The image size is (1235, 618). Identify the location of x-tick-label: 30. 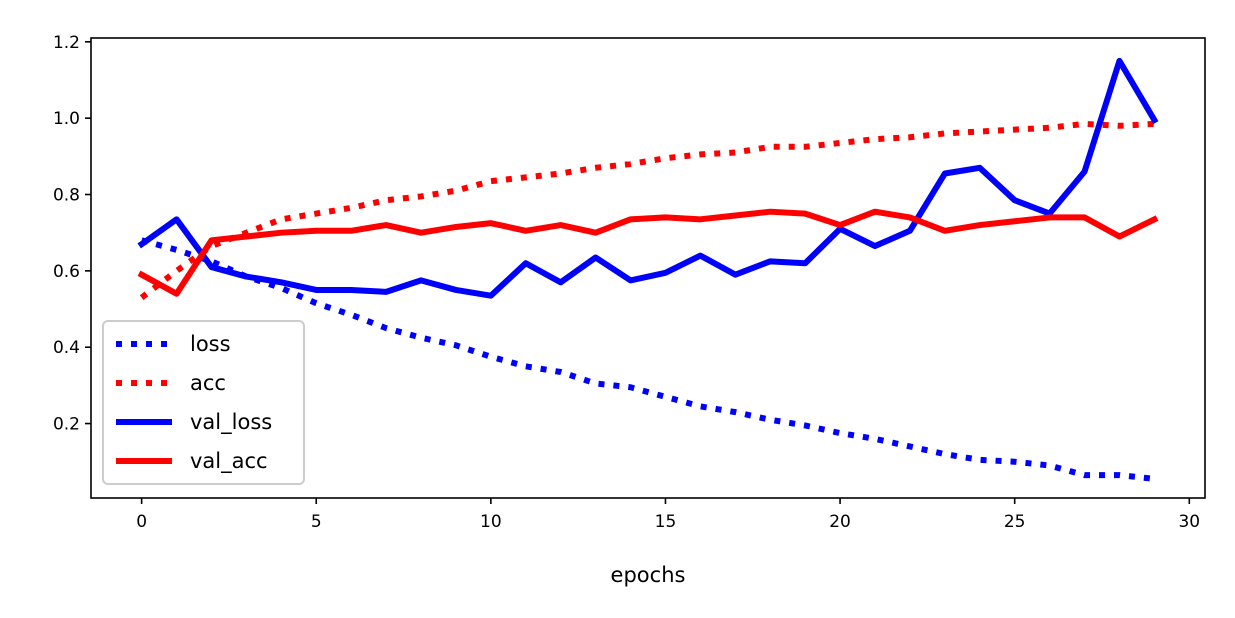
(1189, 522).